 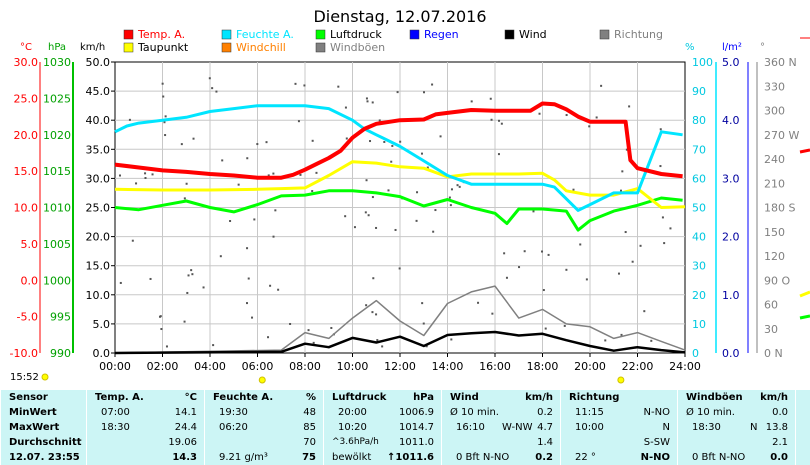 What do you see at coordinates (357, 47) in the screenshot?
I see `legend-label: Windböen` at bounding box center [357, 47].